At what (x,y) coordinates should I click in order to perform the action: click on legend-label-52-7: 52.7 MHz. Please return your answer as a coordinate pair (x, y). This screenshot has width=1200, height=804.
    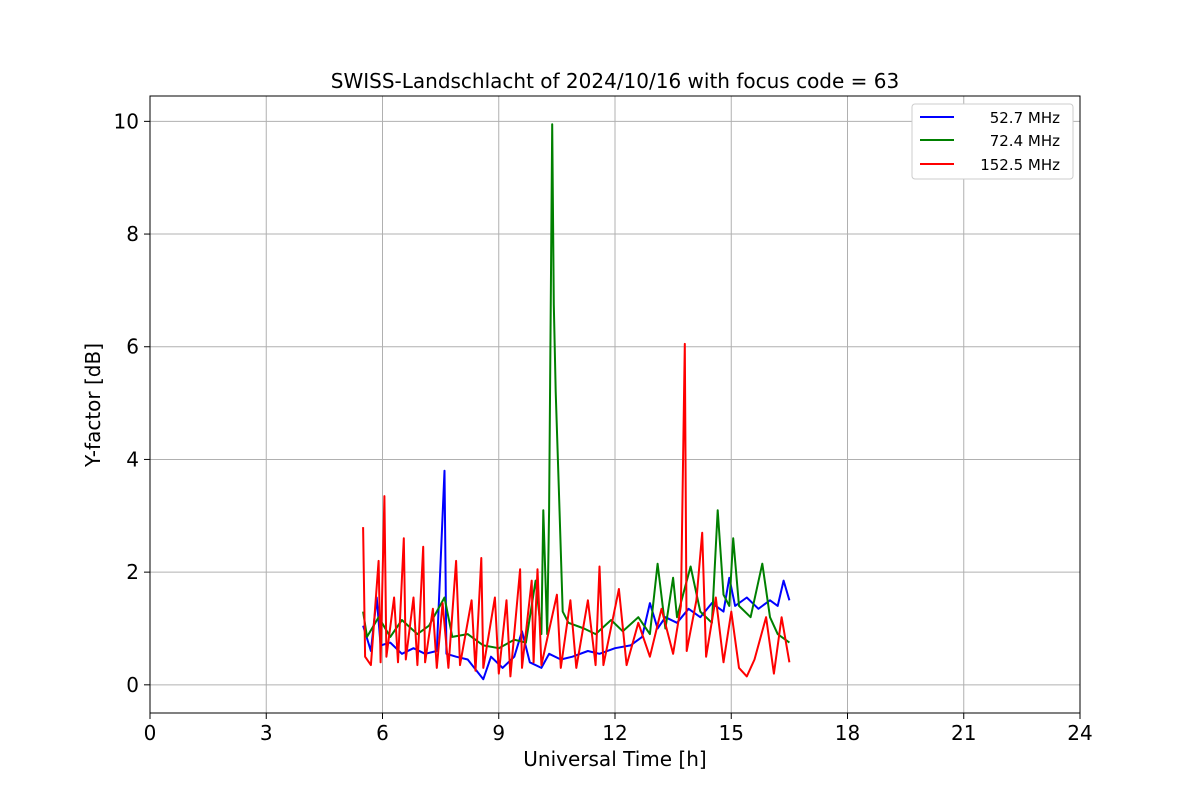
    Looking at the image, I should click on (1020, 118).